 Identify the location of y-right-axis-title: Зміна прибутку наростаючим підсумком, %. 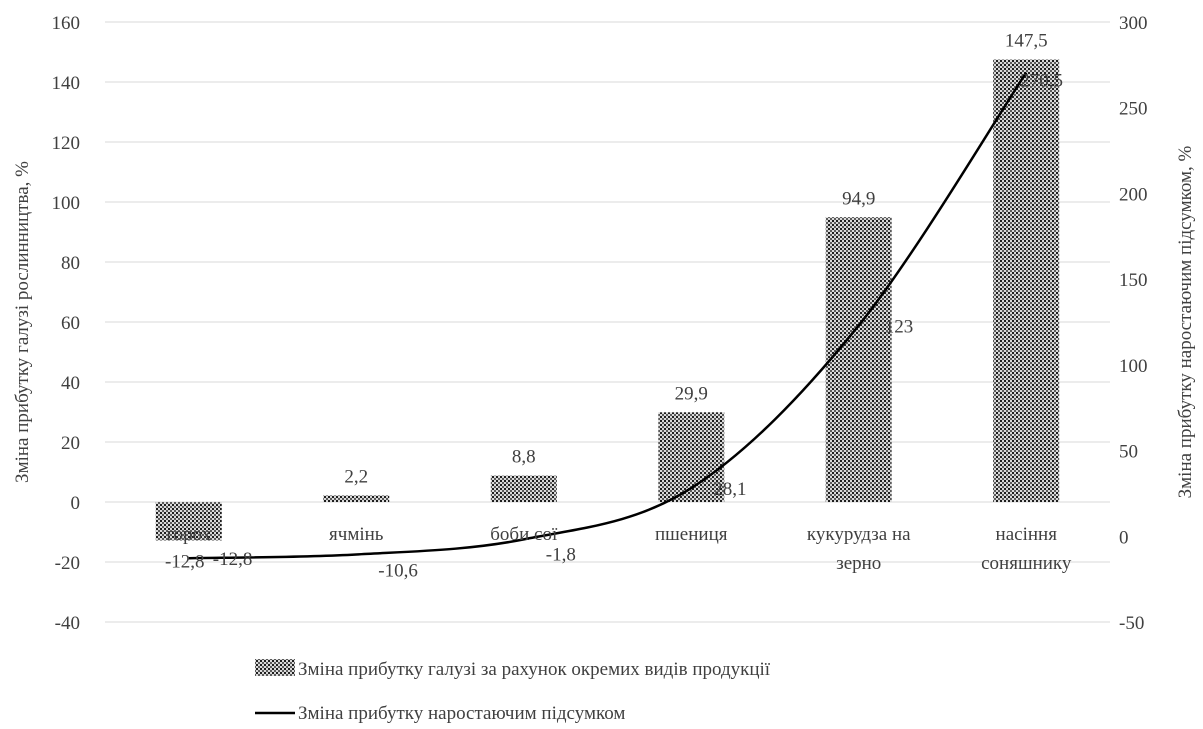
(1185, 321).